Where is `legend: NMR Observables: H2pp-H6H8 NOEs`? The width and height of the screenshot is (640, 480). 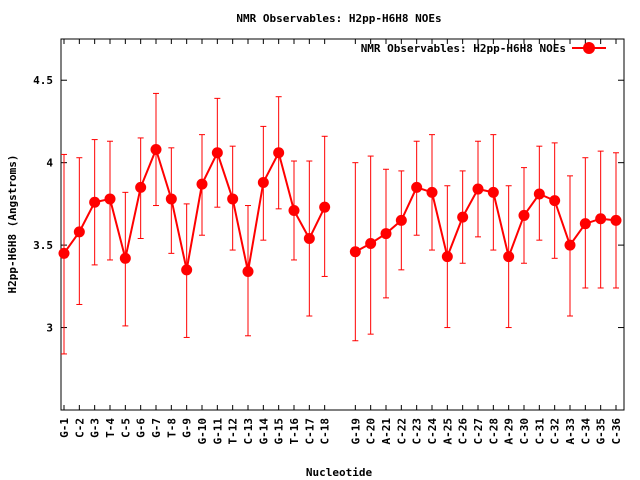
legend: NMR Observables: H2pp-H6H8 NOEs is located at coordinates (483, 48).